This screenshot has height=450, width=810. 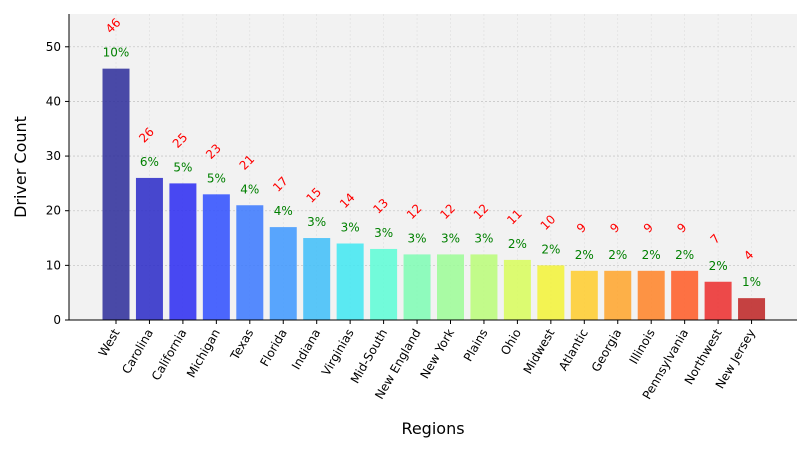 I want to click on bar-indiana, so click(x=317, y=279).